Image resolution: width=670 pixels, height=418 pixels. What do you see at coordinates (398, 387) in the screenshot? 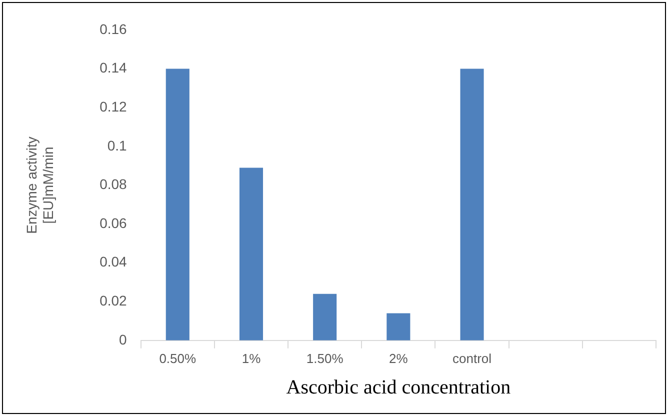
I see `x-axis-title: Ascorbic acid concentration` at bounding box center [398, 387].